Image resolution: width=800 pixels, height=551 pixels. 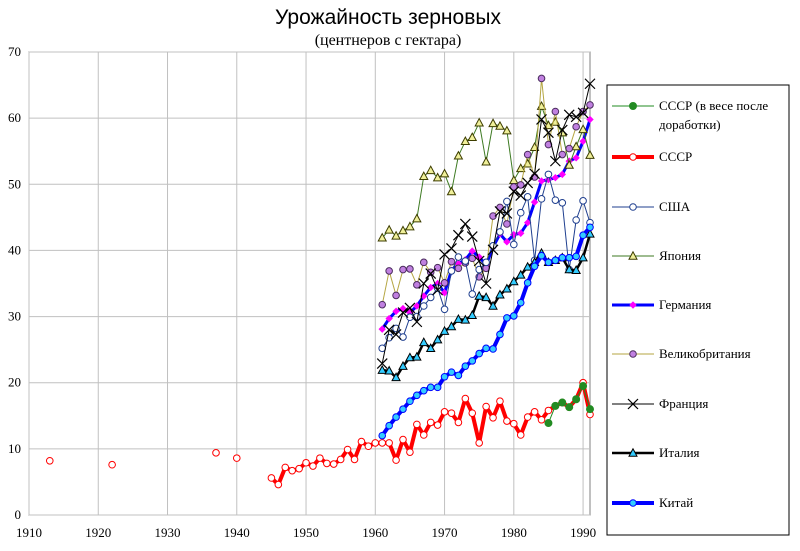 I want to click on legend-item: Франция, so click(x=660, y=403).